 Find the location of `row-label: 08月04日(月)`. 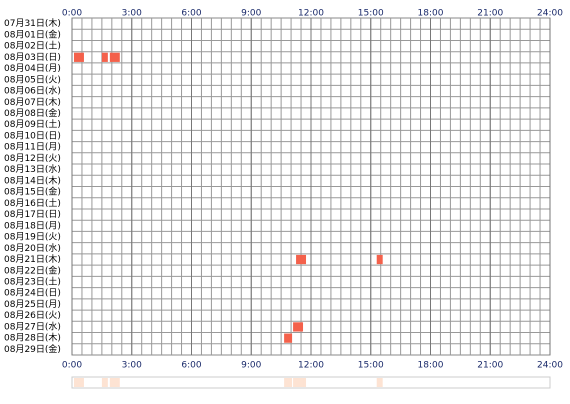

row-label: 08月04日(月) is located at coordinates (32, 68).